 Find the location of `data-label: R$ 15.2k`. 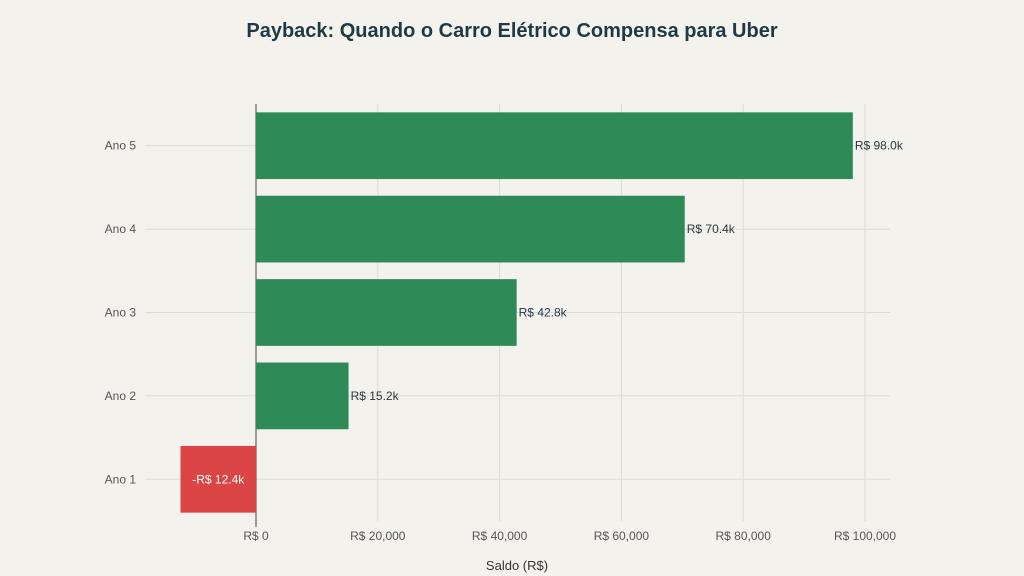

data-label: R$ 15.2k is located at coordinates (375, 396).